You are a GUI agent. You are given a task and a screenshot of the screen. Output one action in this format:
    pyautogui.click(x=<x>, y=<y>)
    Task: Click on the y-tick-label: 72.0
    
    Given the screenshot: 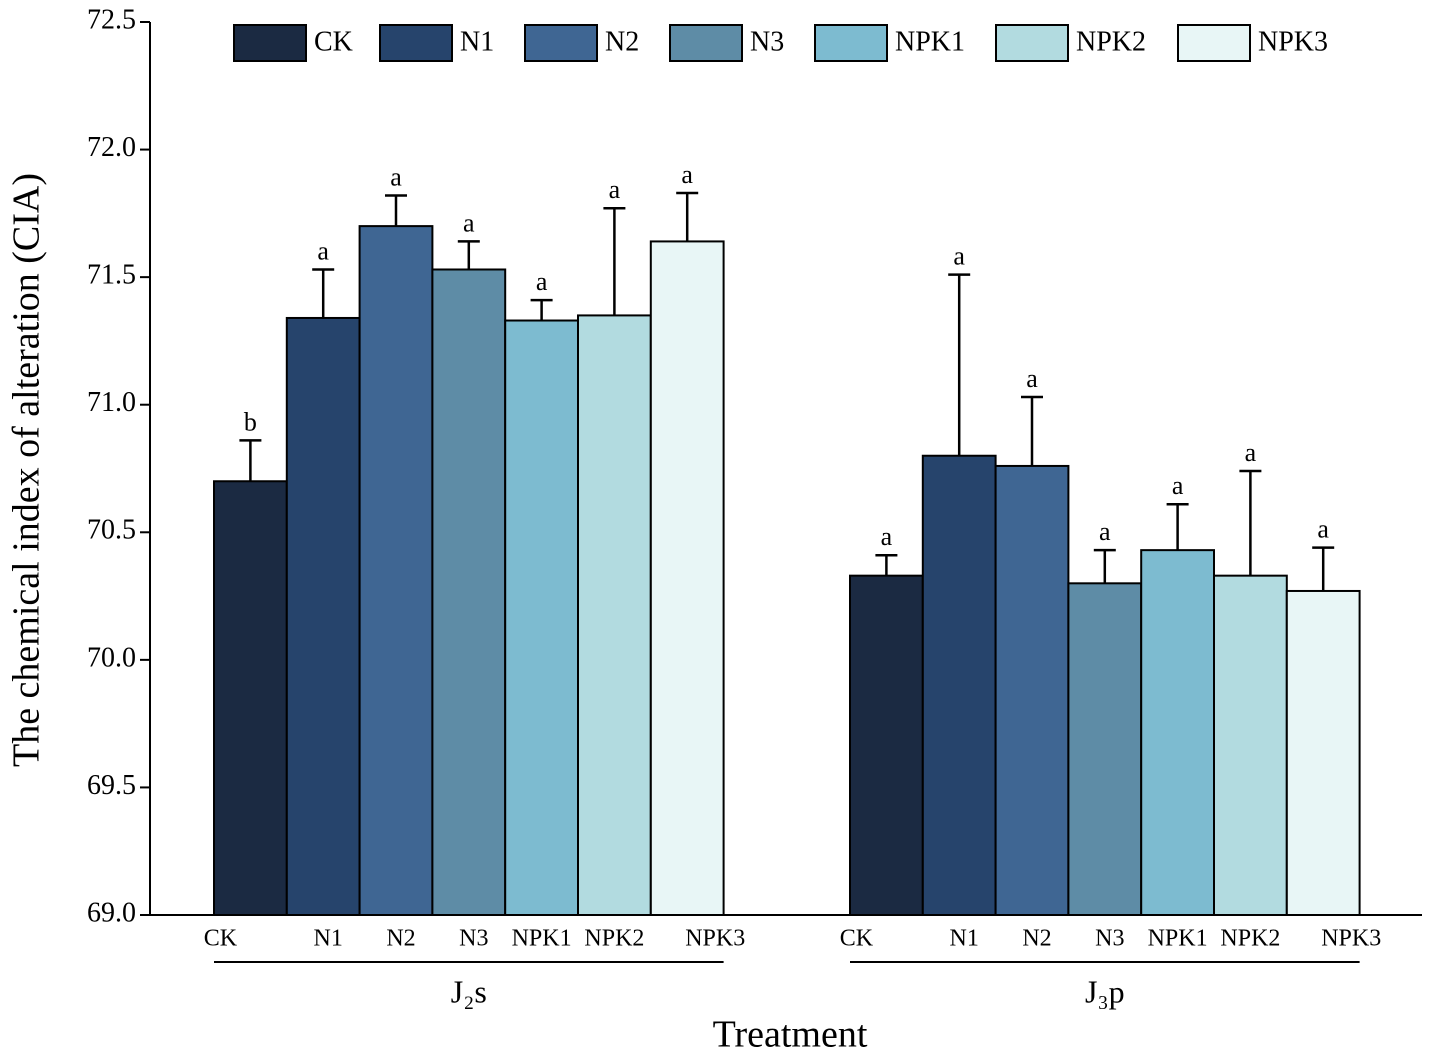 What is the action you would take?
    pyautogui.click(x=111, y=147)
    